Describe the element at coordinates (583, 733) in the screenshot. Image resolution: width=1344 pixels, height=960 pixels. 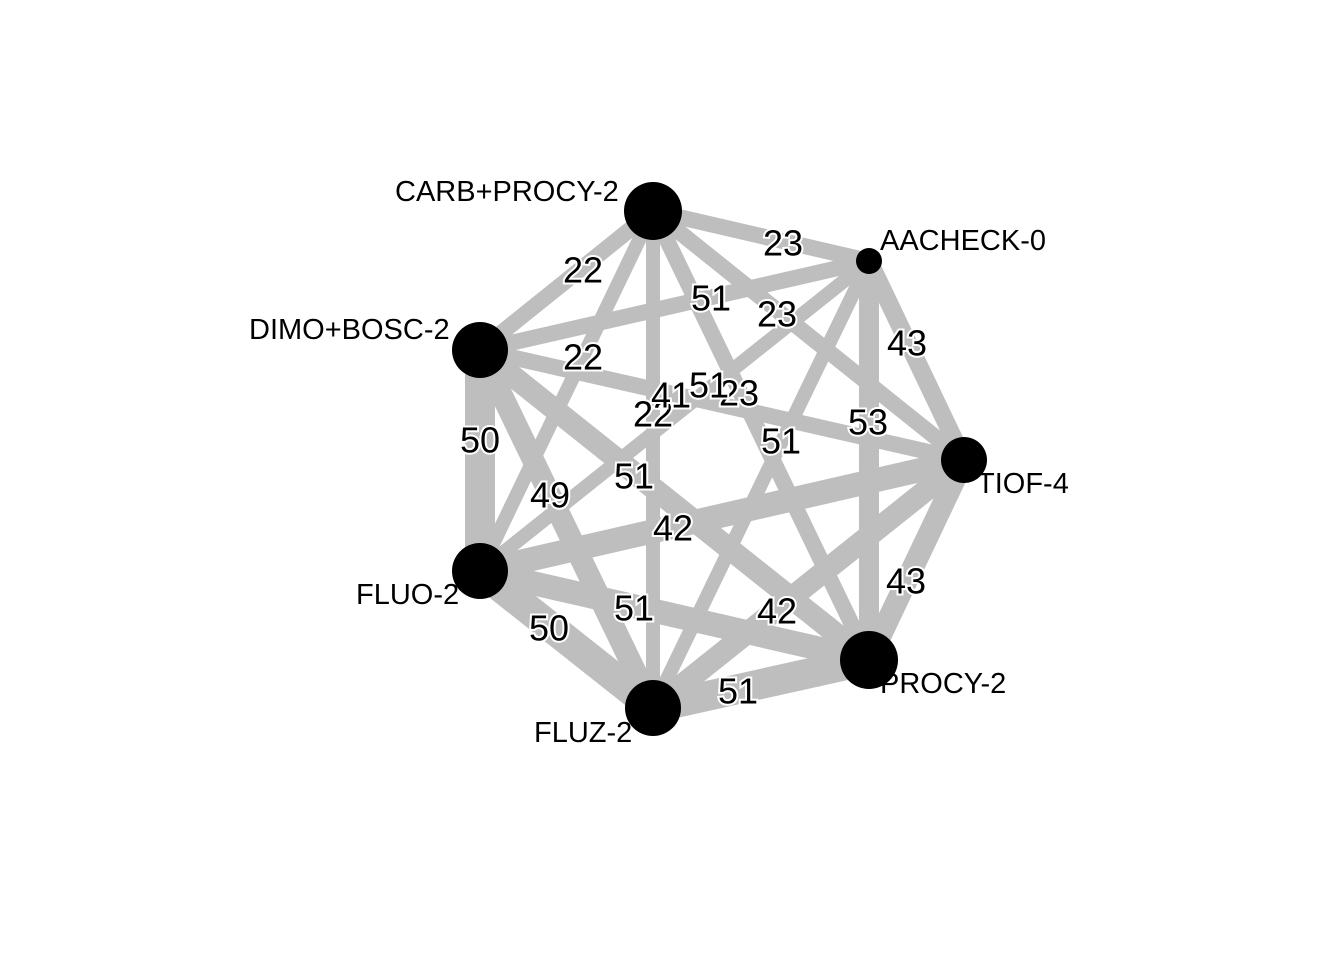
I see `node-label-fluz: FLUZ-2` at that location.